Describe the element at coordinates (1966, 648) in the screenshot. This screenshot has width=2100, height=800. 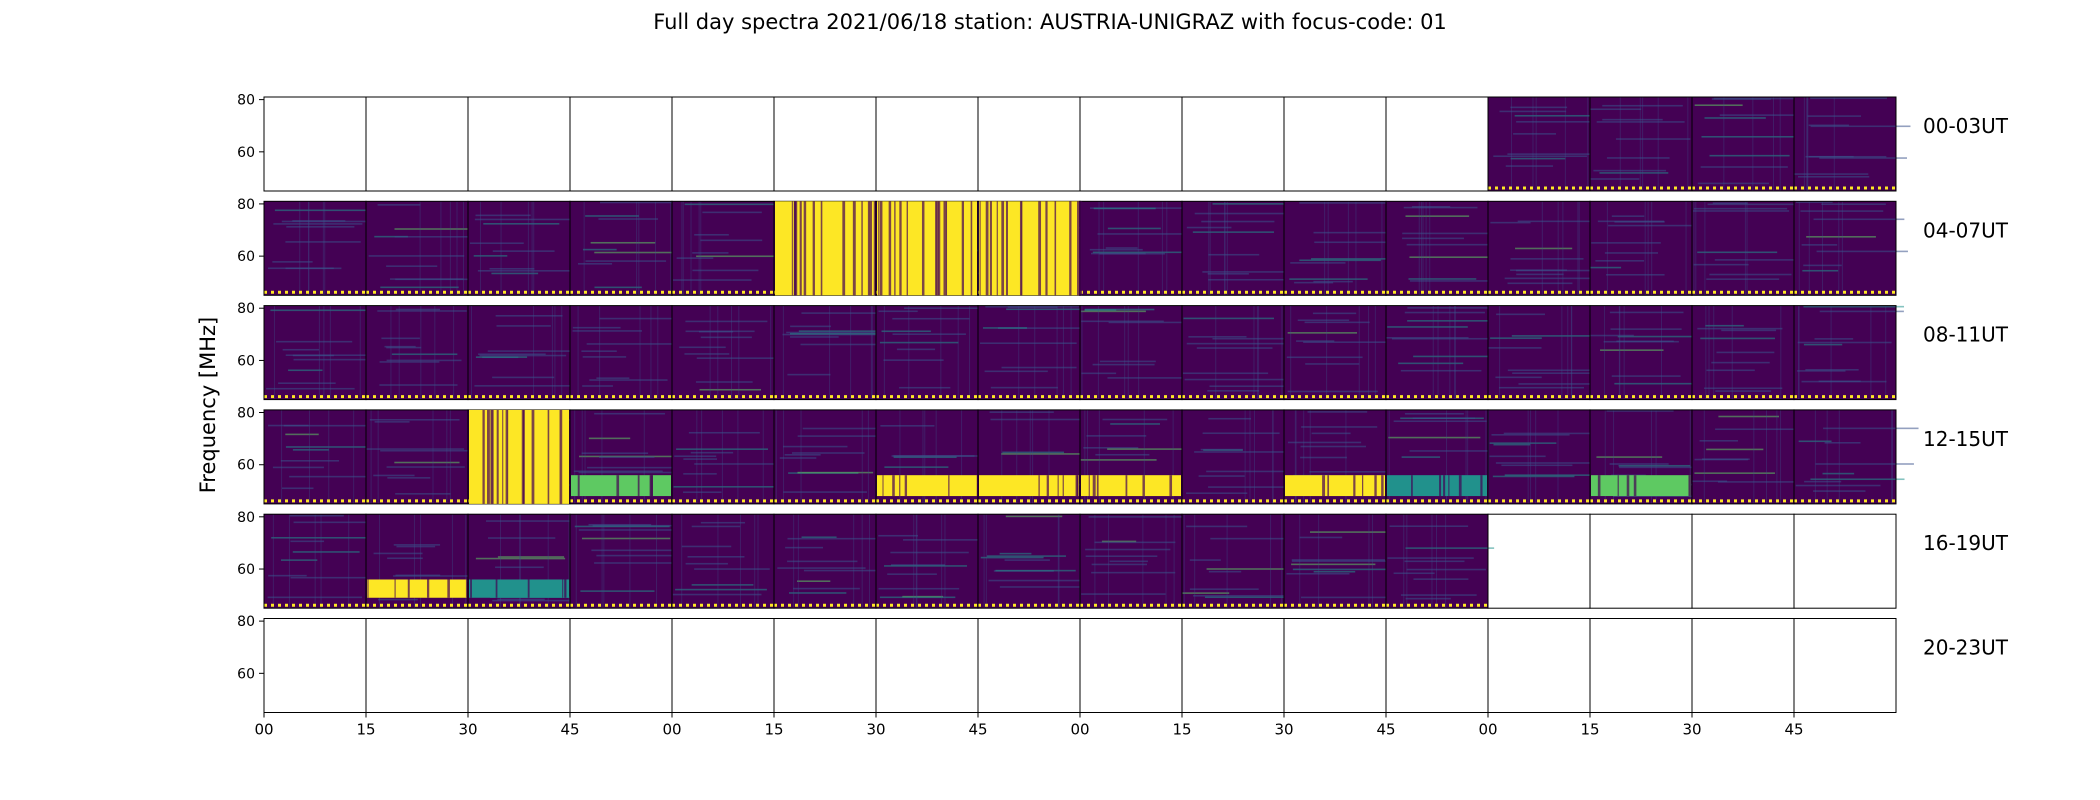
I see `row-label: 20-23UT` at that location.